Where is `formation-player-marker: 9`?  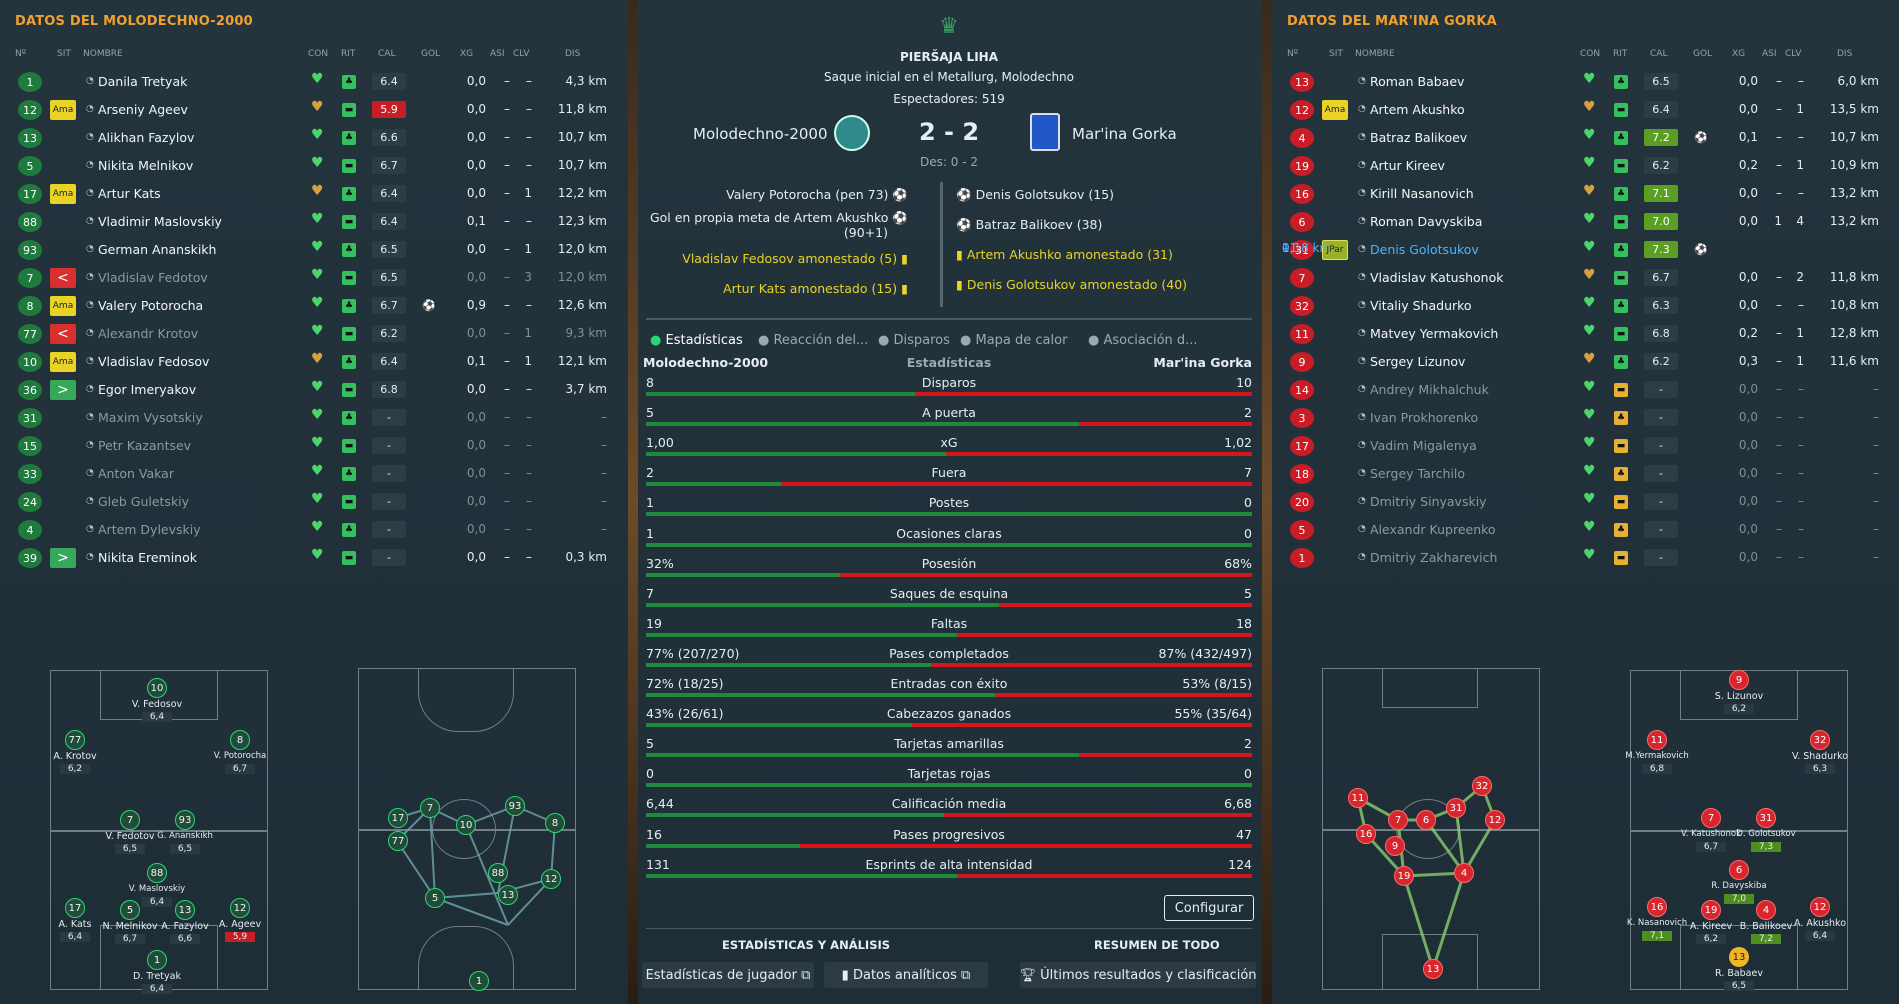 formation-player-marker: 9 is located at coordinates (1739, 680).